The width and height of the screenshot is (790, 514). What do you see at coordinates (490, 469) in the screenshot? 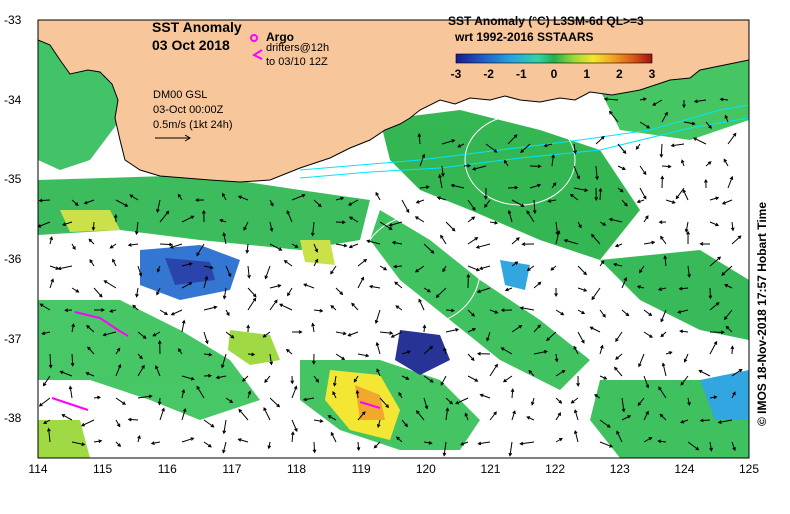
I see `lon-tick-label: 121` at bounding box center [490, 469].